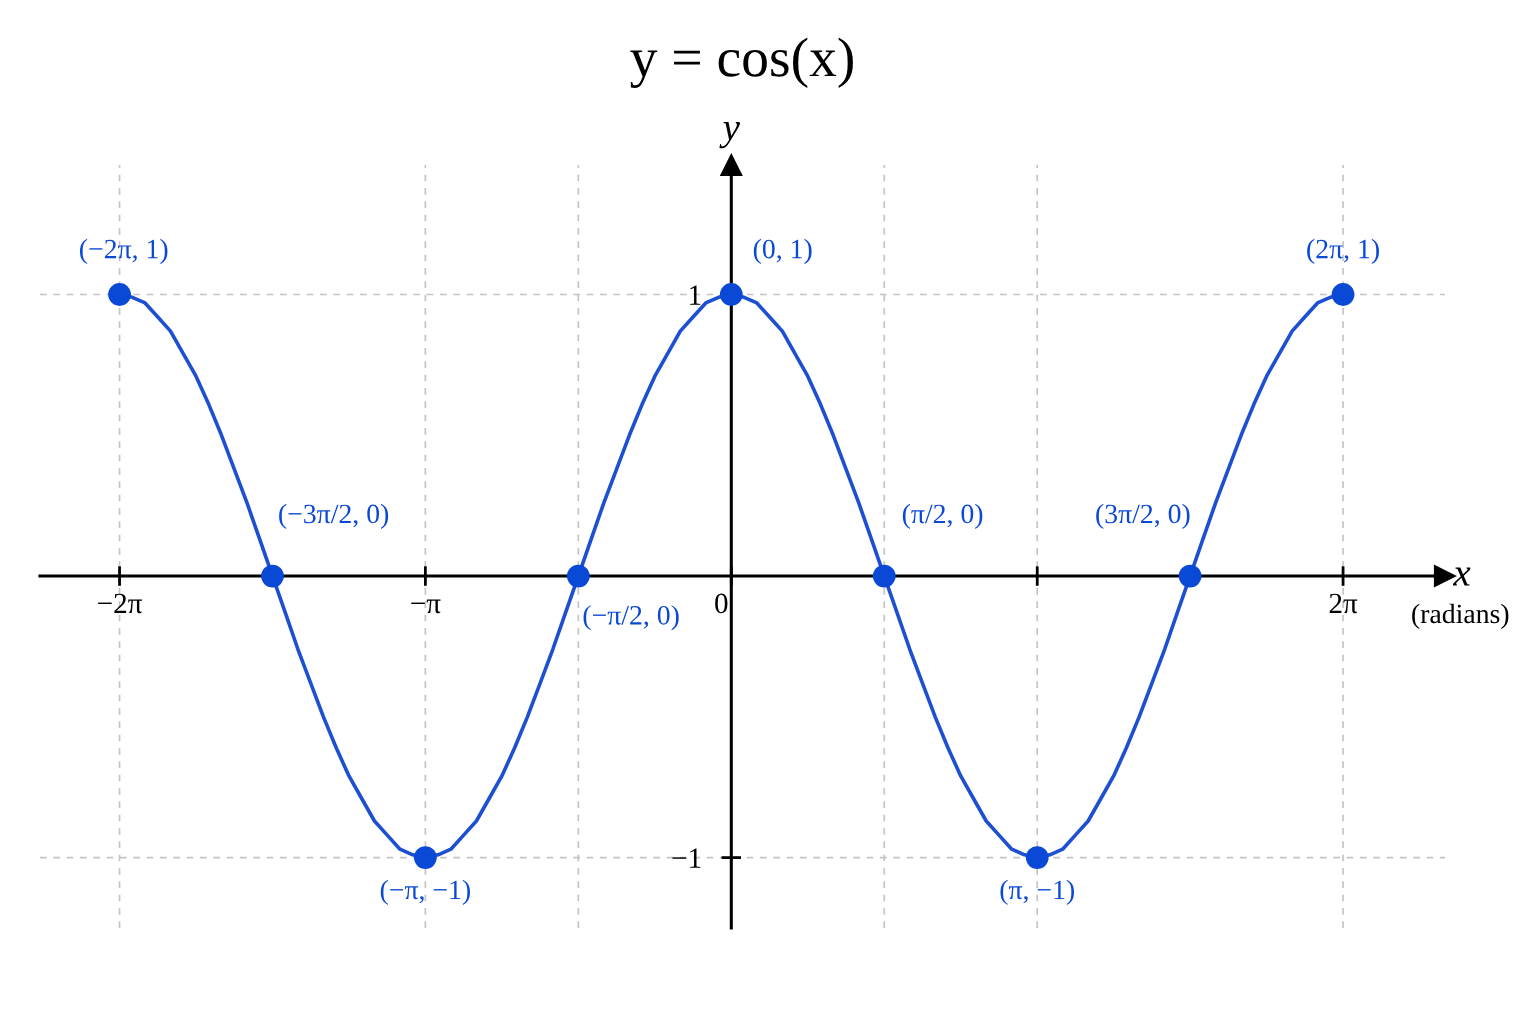  I want to click on annotation: (2π, 1), so click(1343, 251).